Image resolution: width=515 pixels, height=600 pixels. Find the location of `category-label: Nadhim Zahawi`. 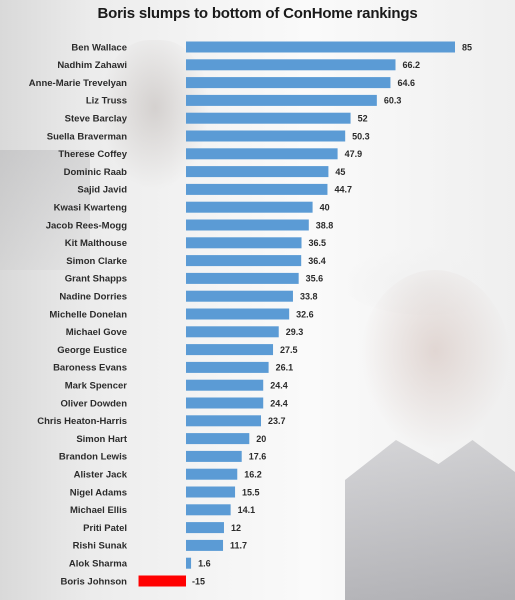

category-label: Nadhim Zahawi is located at coordinates (92, 65).